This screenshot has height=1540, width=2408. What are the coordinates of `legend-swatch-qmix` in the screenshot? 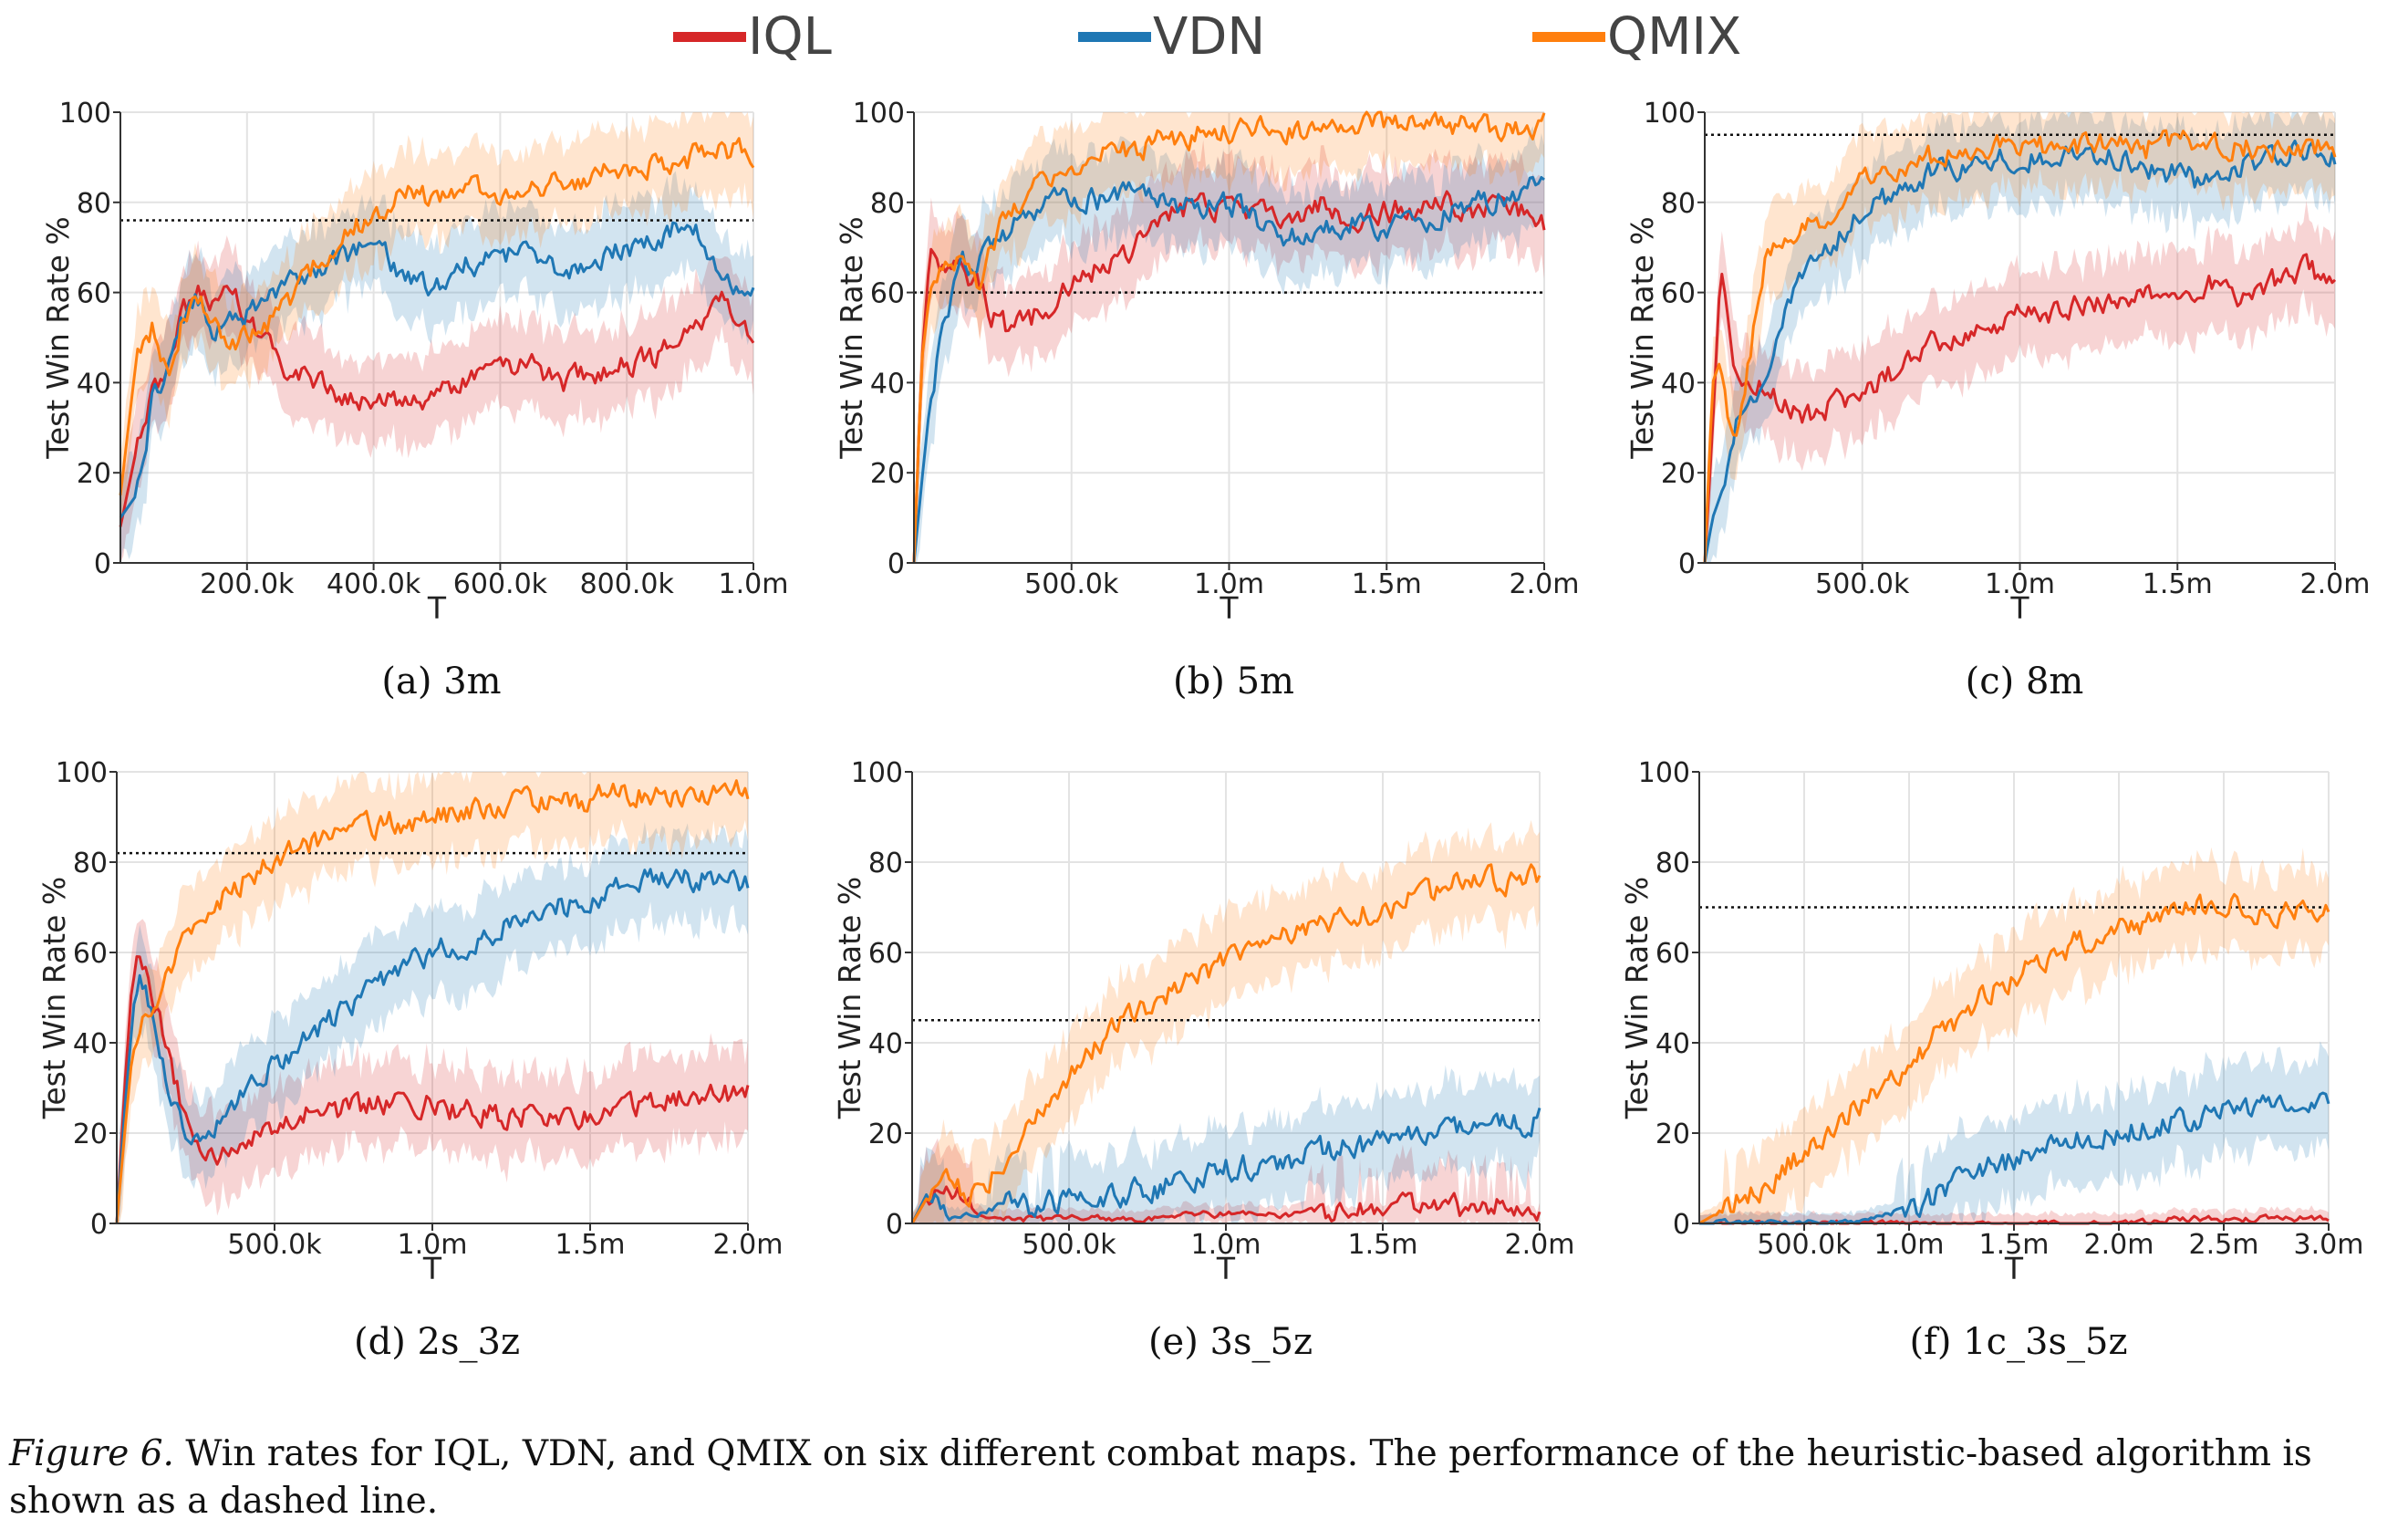 It's located at (1568, 37).